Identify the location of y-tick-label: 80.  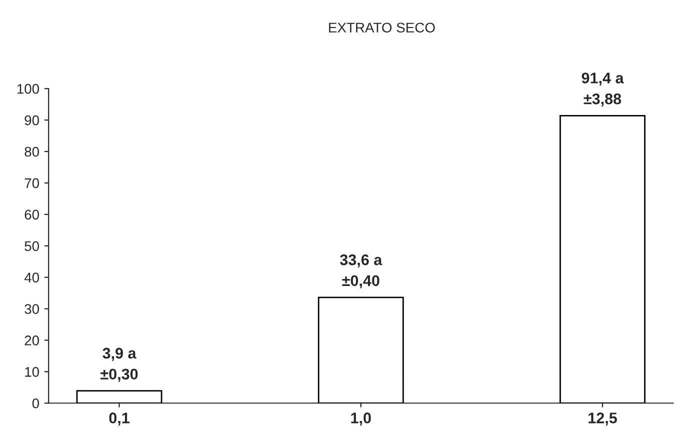
(32, 151).